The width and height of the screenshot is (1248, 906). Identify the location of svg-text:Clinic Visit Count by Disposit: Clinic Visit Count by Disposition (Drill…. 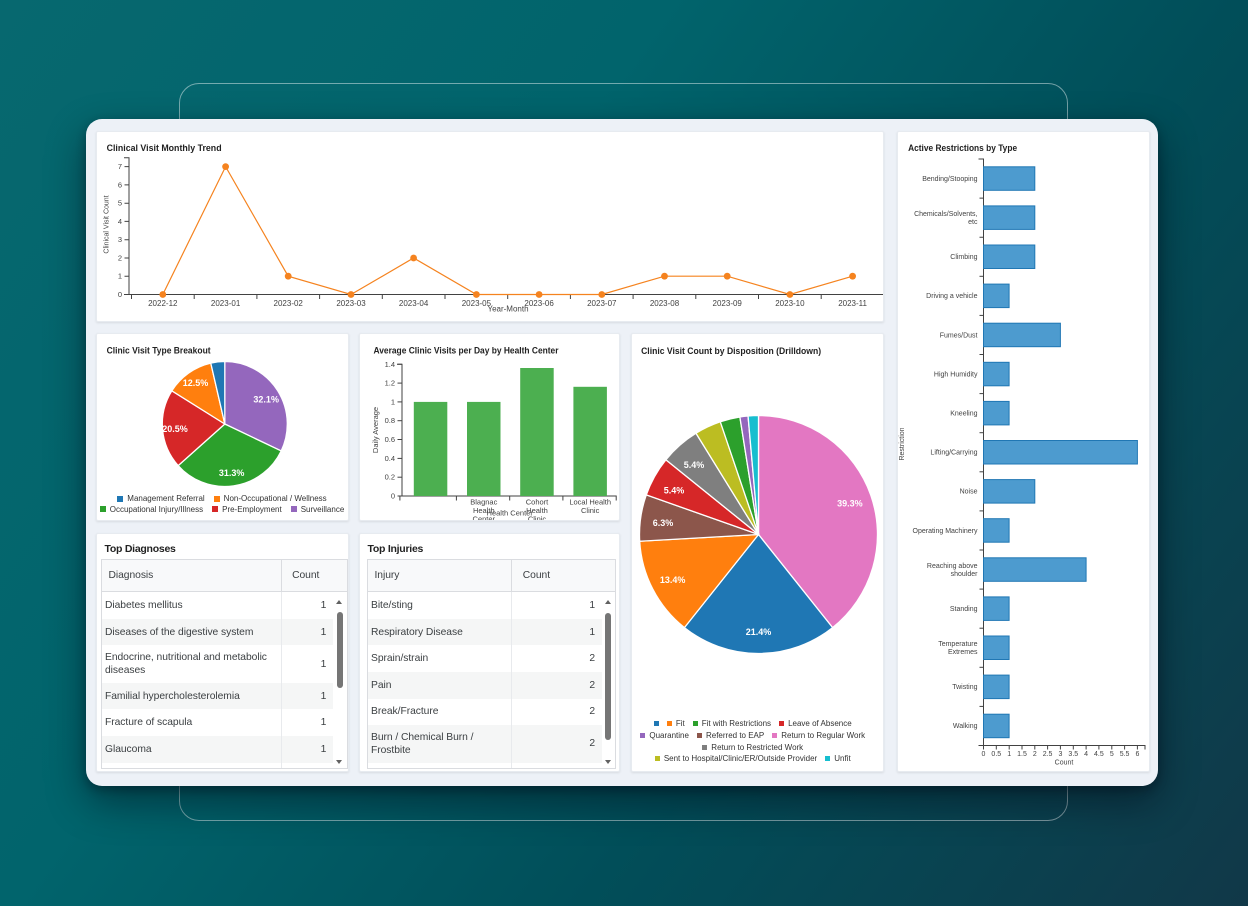
(731, 350).